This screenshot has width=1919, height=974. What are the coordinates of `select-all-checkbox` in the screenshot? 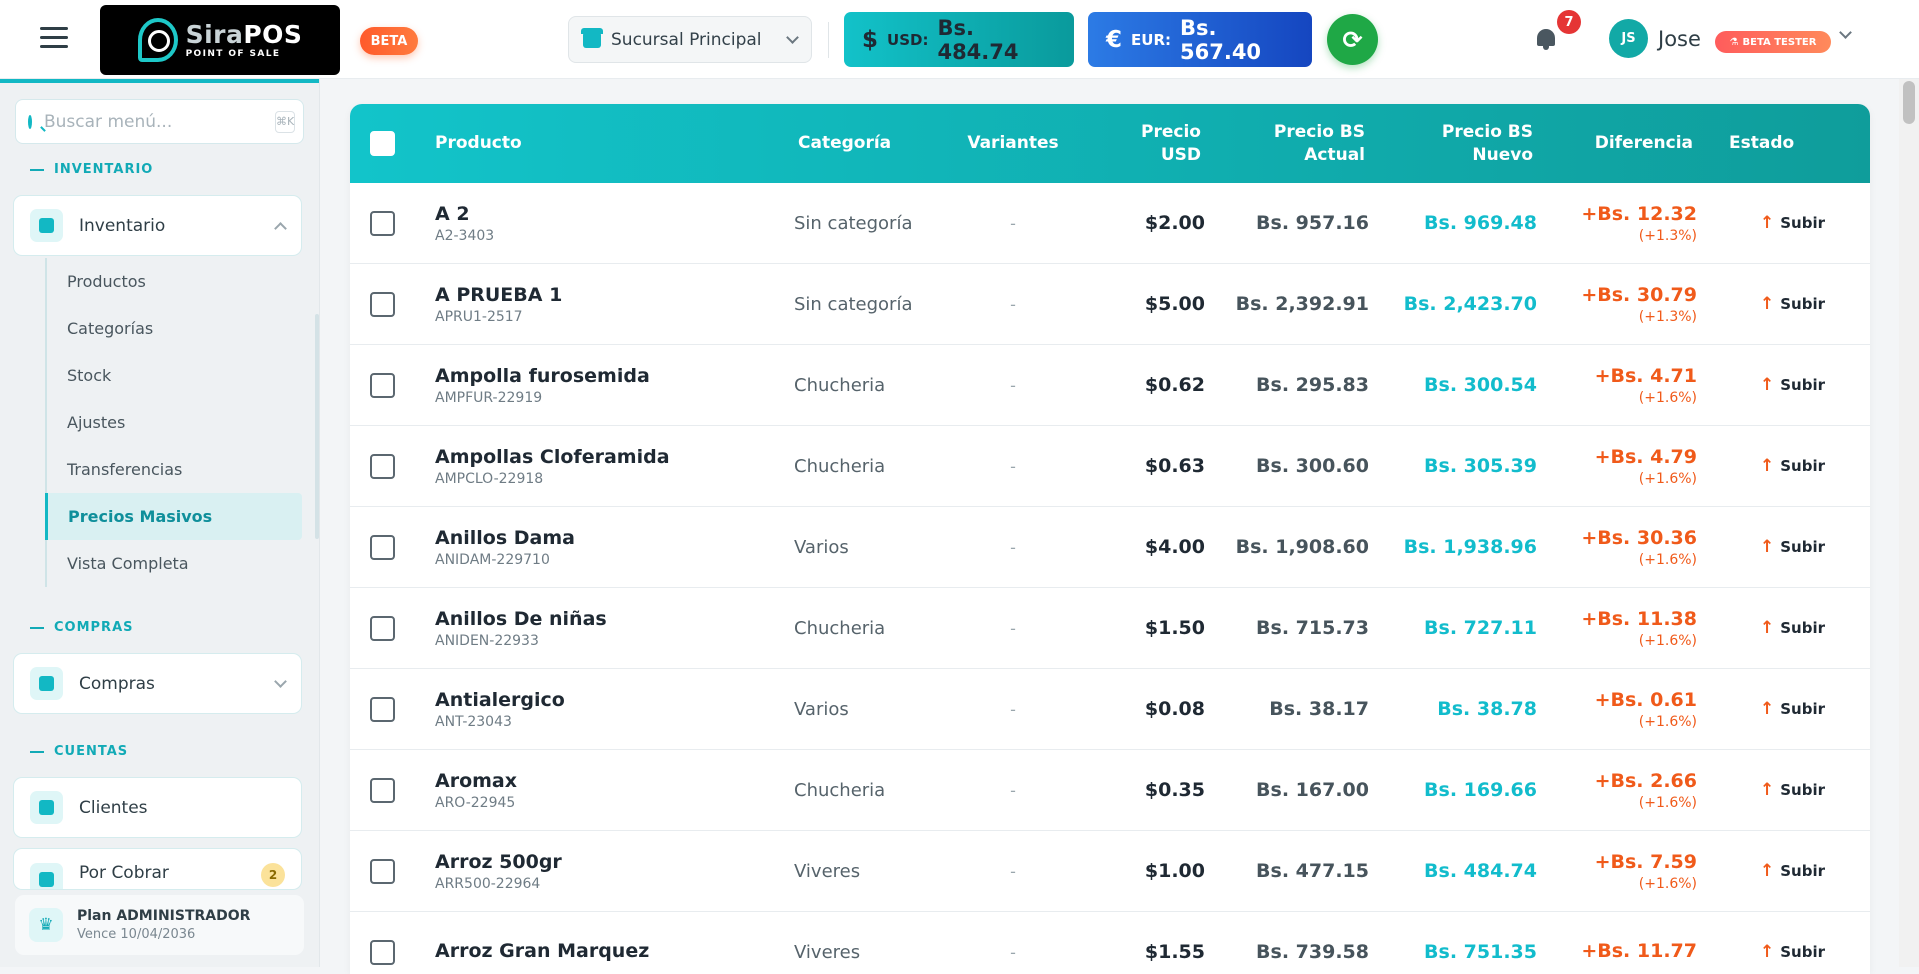 It's located at (382, 143).